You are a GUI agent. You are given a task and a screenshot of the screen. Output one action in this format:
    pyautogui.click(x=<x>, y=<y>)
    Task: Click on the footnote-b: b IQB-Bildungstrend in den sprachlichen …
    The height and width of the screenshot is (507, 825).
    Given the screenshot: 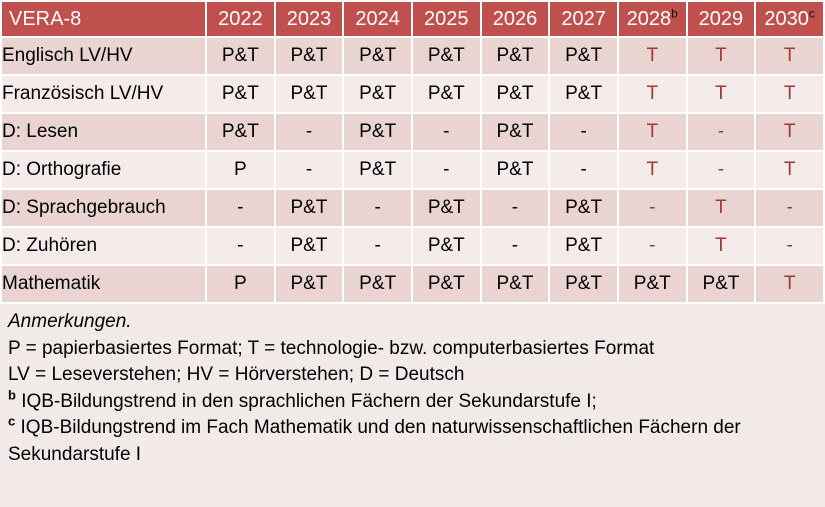 What is the action you would take?
    pyautogui.click(x=389, y=401)
    